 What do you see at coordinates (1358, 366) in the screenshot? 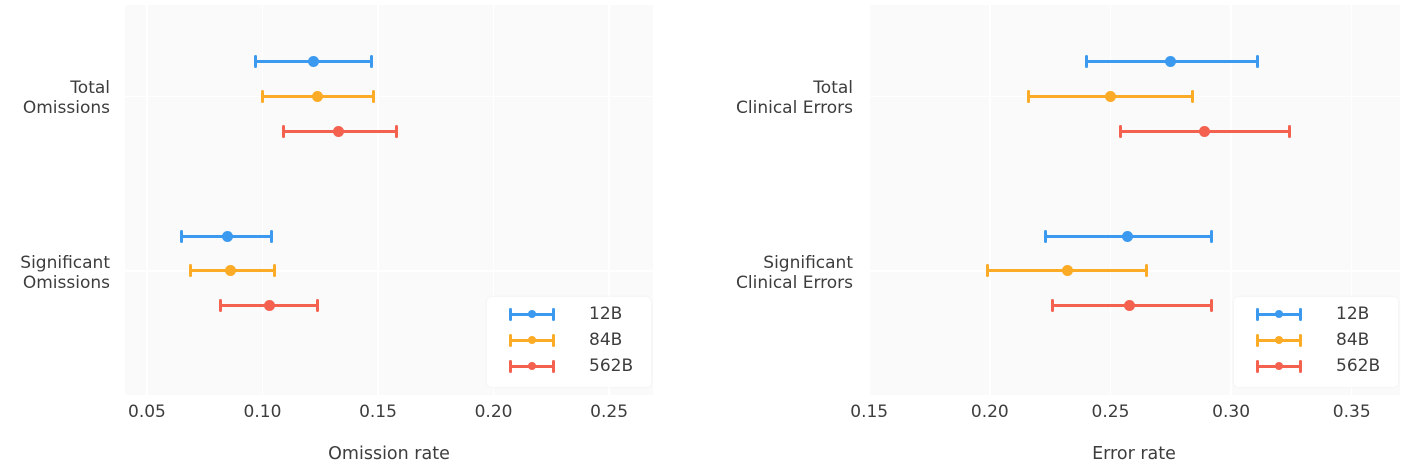
I see `legend-item-label: 562B` at bounding box center [1358, 366].